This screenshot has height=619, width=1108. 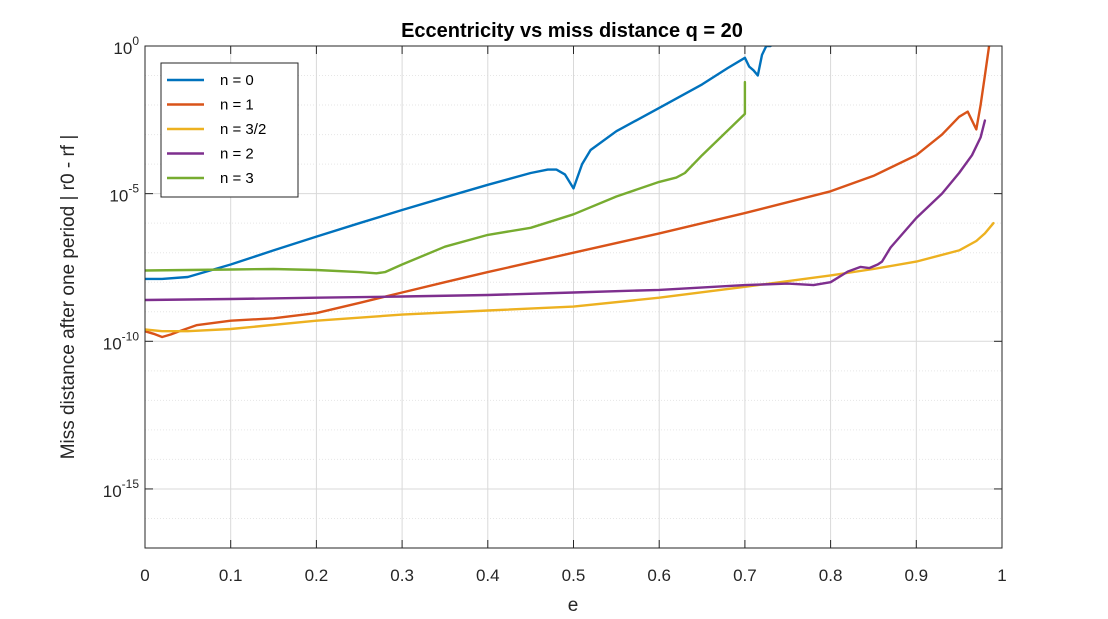 What do you see at coordinates (124, 194) in the screenshot?
I see `y-tick-label: 10⁻⁵` at bounding box center [124, 194].